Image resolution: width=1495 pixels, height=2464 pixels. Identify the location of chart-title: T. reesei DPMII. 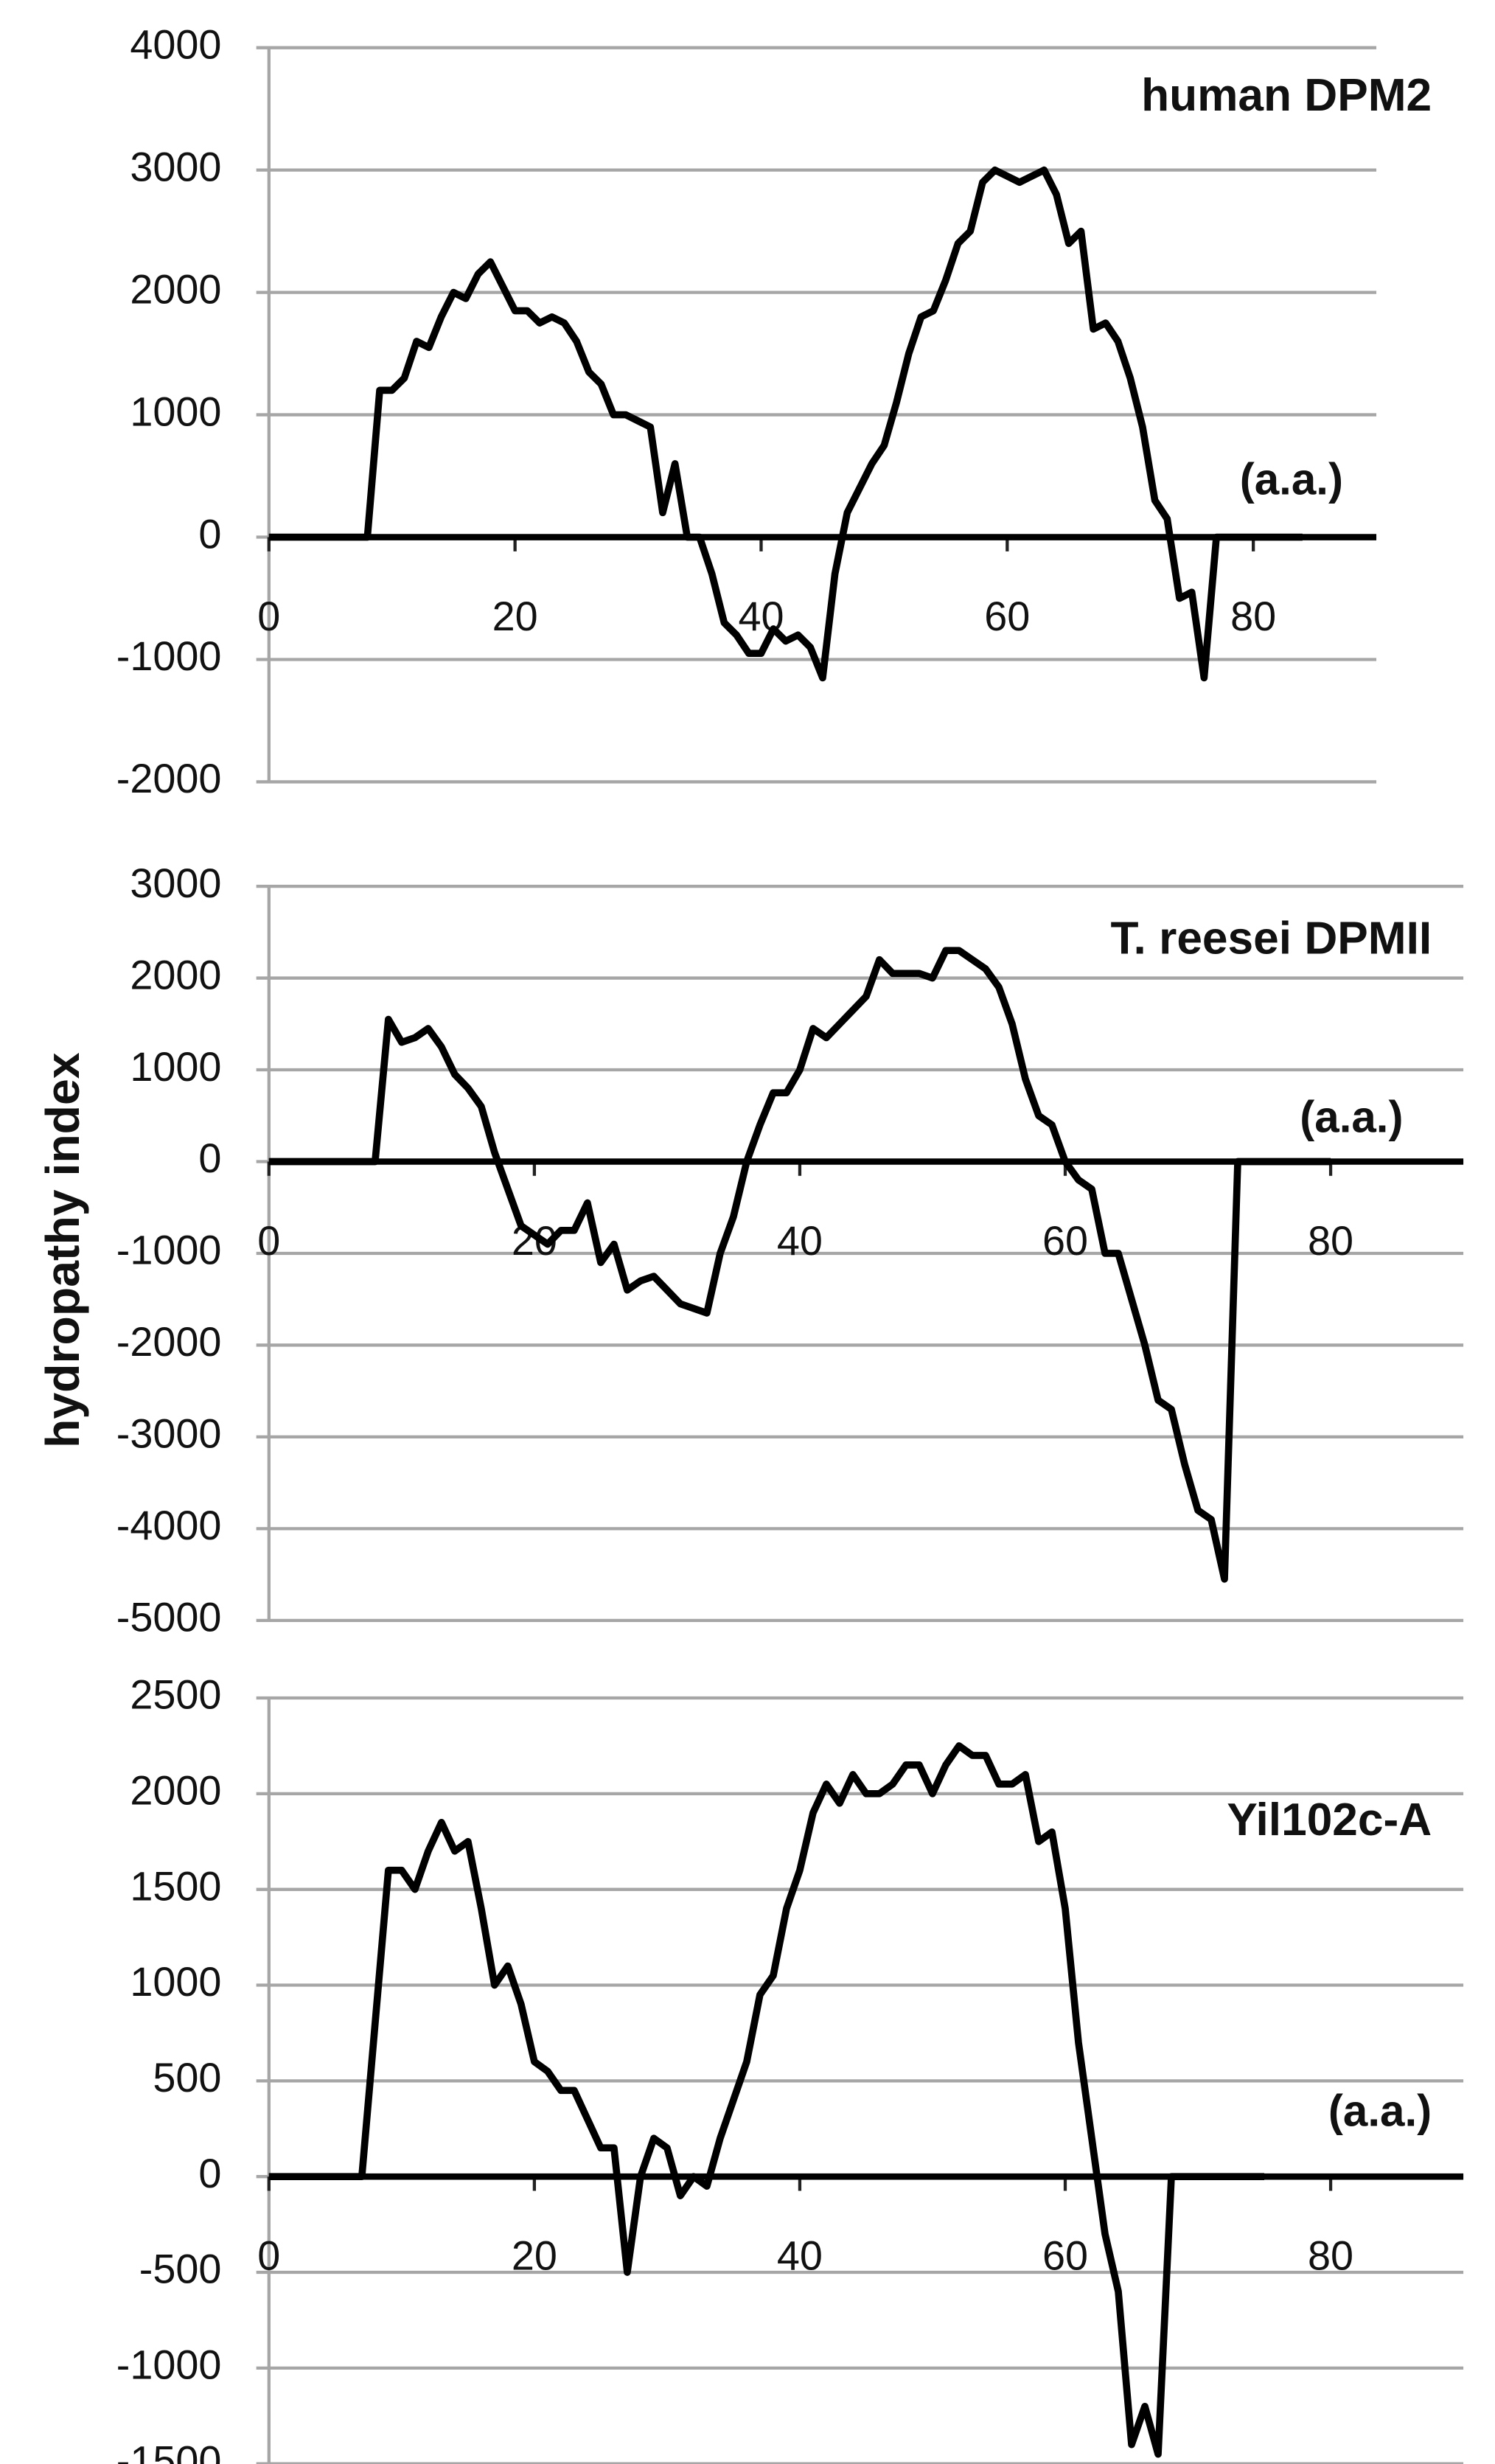
(1271, 938).